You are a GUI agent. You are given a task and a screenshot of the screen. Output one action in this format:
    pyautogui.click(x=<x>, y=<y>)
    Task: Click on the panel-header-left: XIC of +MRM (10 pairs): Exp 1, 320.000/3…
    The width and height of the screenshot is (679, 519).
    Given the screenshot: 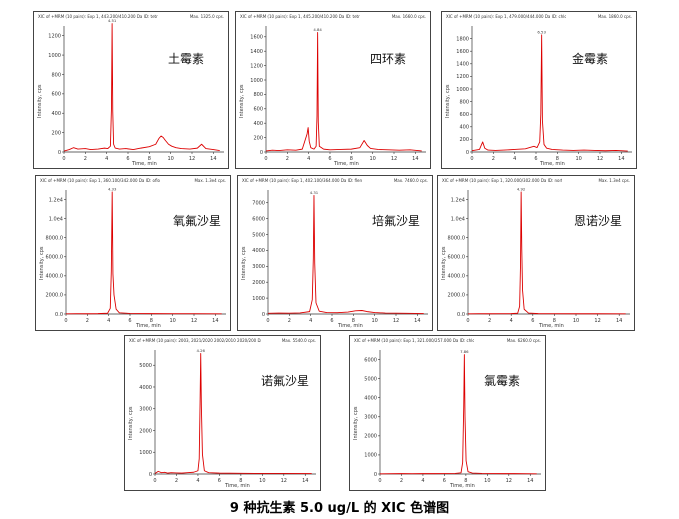 What is the action you would take?
    pyautogui.click(x=502, y=180)
    